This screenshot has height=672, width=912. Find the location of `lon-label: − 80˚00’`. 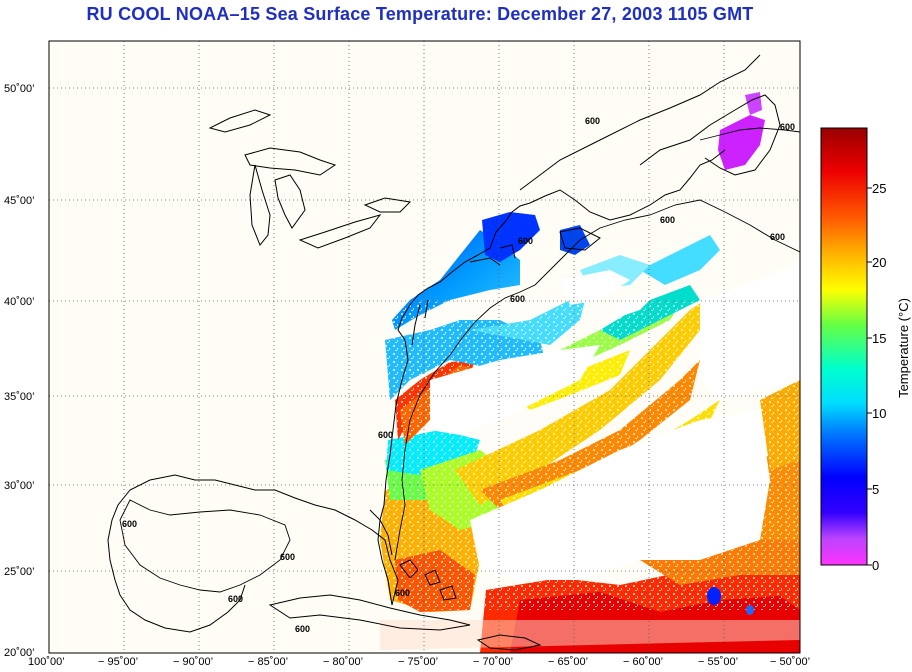

lon-label: − 80˚00’ is located at coordinates (343, 662).